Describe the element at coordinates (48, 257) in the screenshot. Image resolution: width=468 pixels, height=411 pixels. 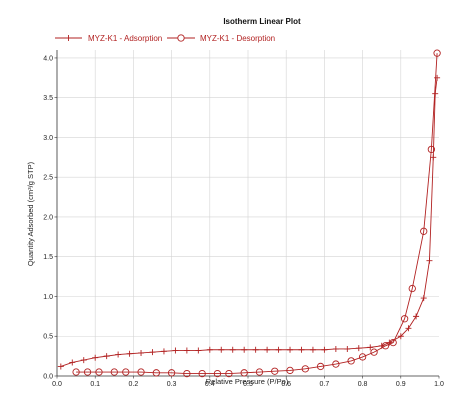
I see `y-tick-label: 1.5` at that location.